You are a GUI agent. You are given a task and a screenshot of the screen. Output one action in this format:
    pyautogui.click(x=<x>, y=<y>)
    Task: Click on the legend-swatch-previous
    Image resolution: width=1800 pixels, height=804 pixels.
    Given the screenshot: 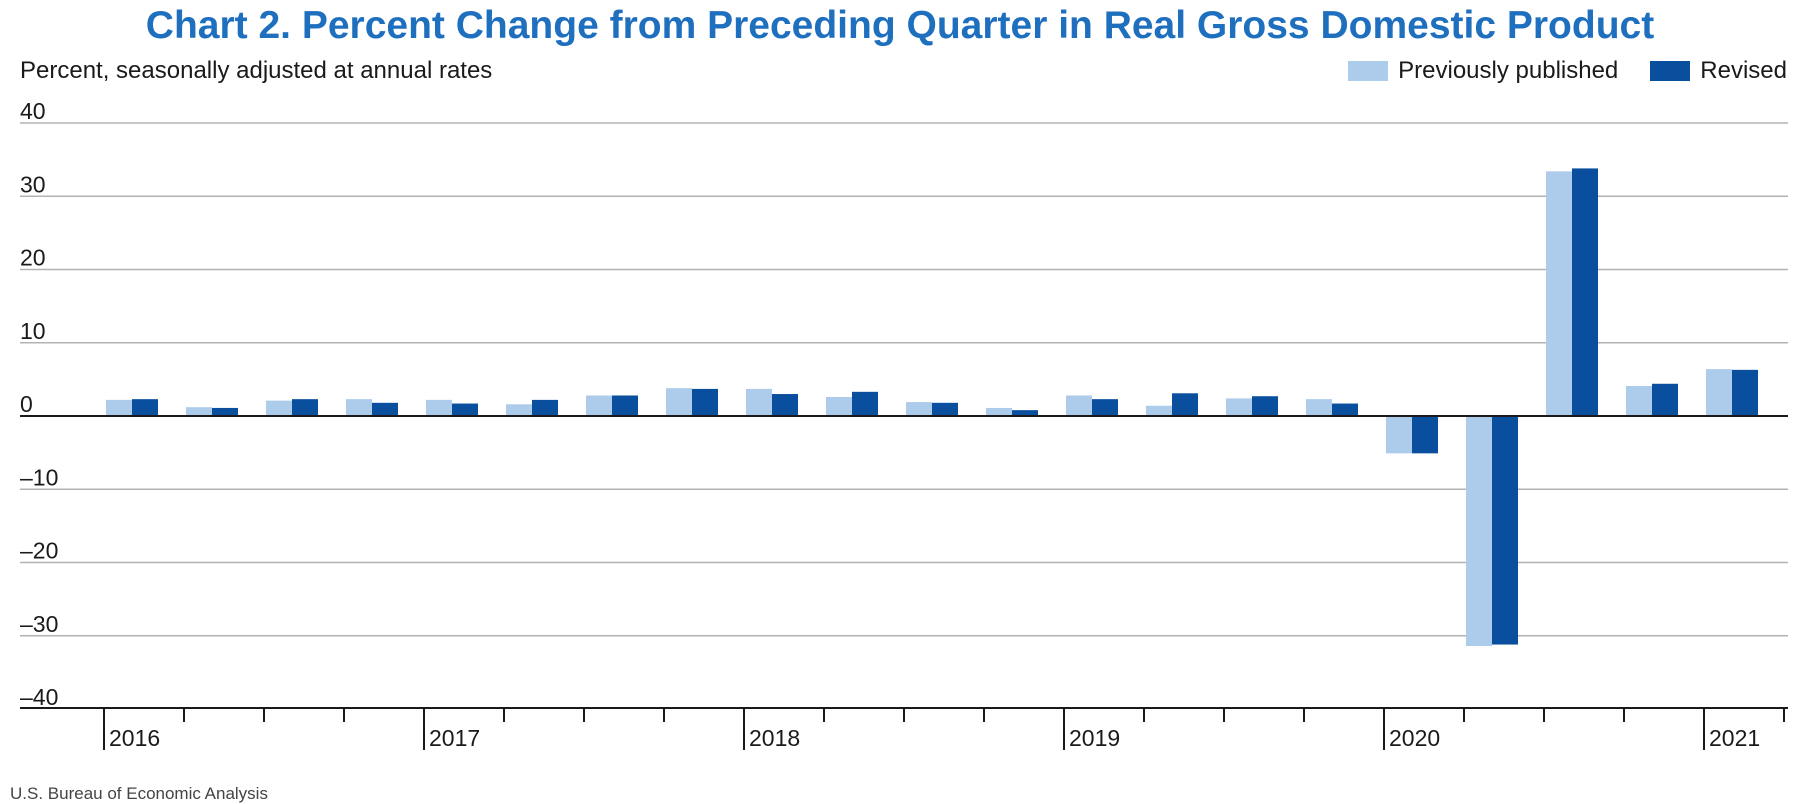 What is the action you would take?
    pyautogui.click(x=1368, y=71)
    